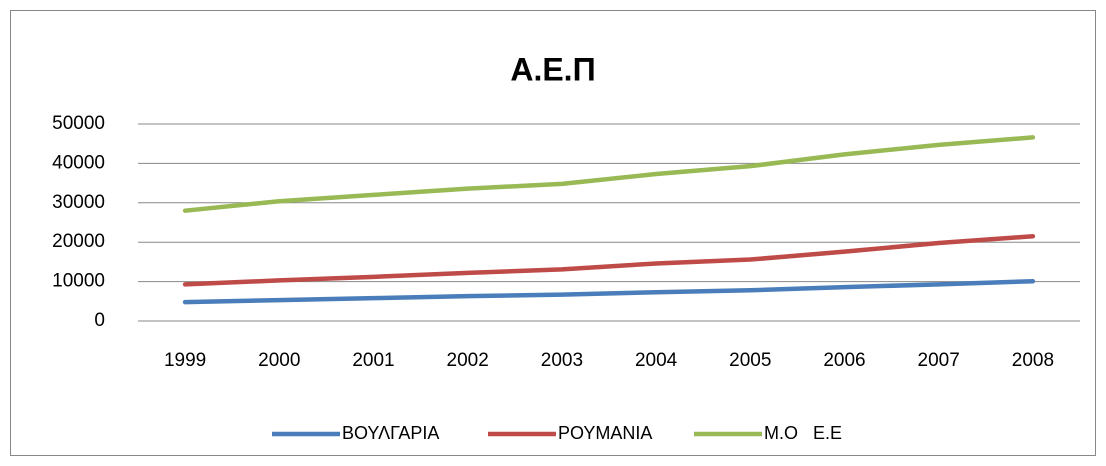 Image resolution: width=1106 pixels, height=466 pixels. Describe the element at coordinates (656, 360) in the screenshot. I see `x-tick-label: 2004` at that location.